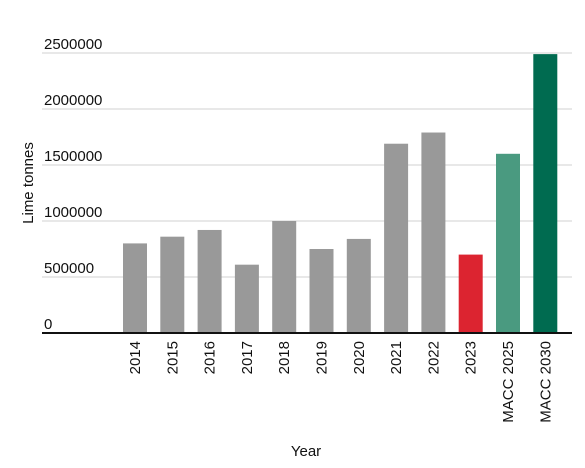 This screenshot has height=468, width=585. What do you see at coordinates (306, 451) in the screenshot?
I see `x-axis-title: Year` at bounding box center [306, 451].